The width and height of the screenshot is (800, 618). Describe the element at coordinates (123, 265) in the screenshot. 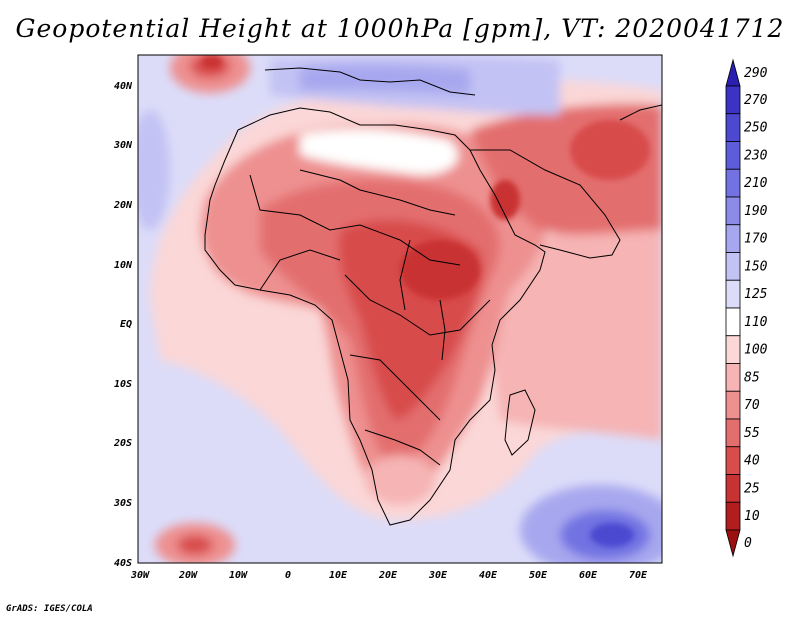

I see `lat-label: 10N` at that location.